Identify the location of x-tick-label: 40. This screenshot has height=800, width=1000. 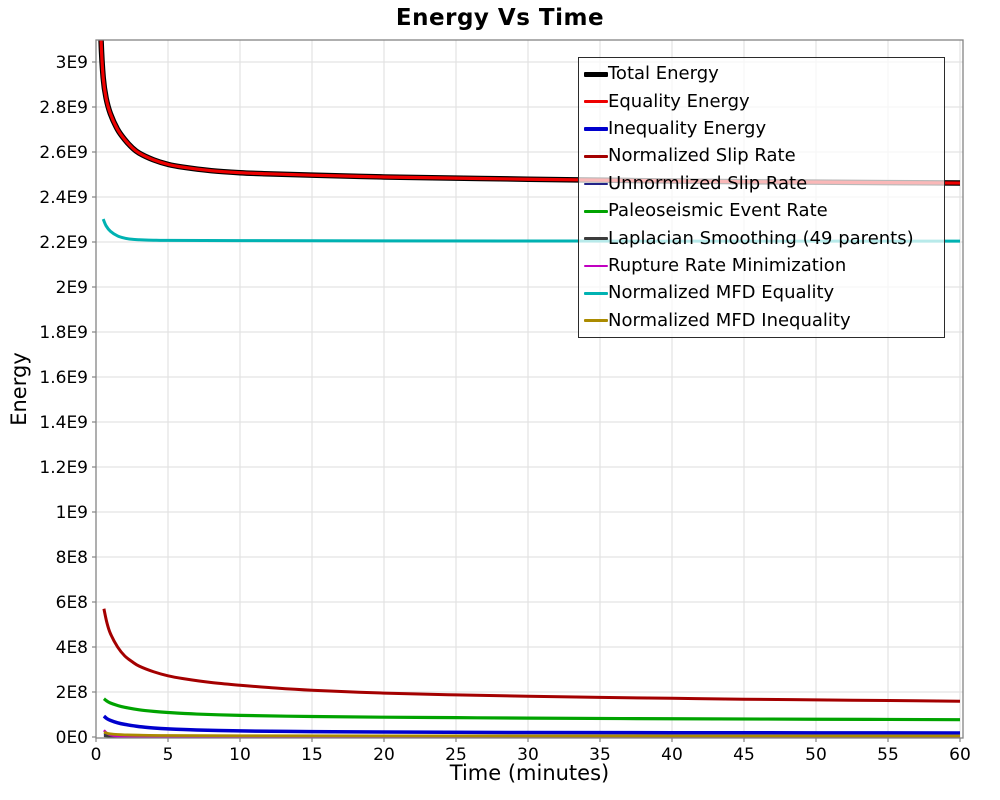
(672, 755).